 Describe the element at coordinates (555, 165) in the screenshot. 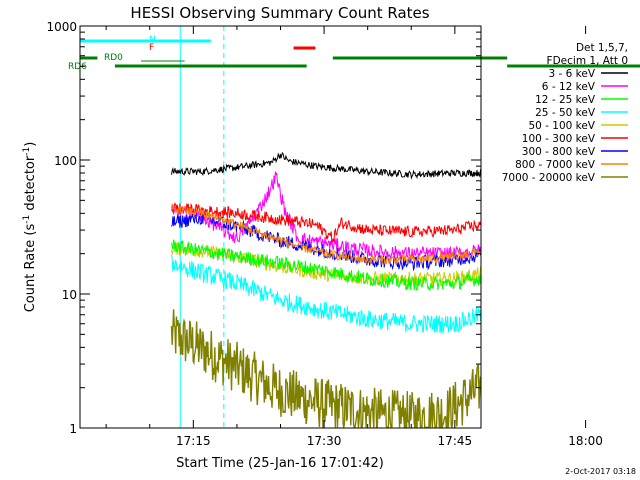

I see `legend-entry-label: 800 - 7000 keV` at that location.